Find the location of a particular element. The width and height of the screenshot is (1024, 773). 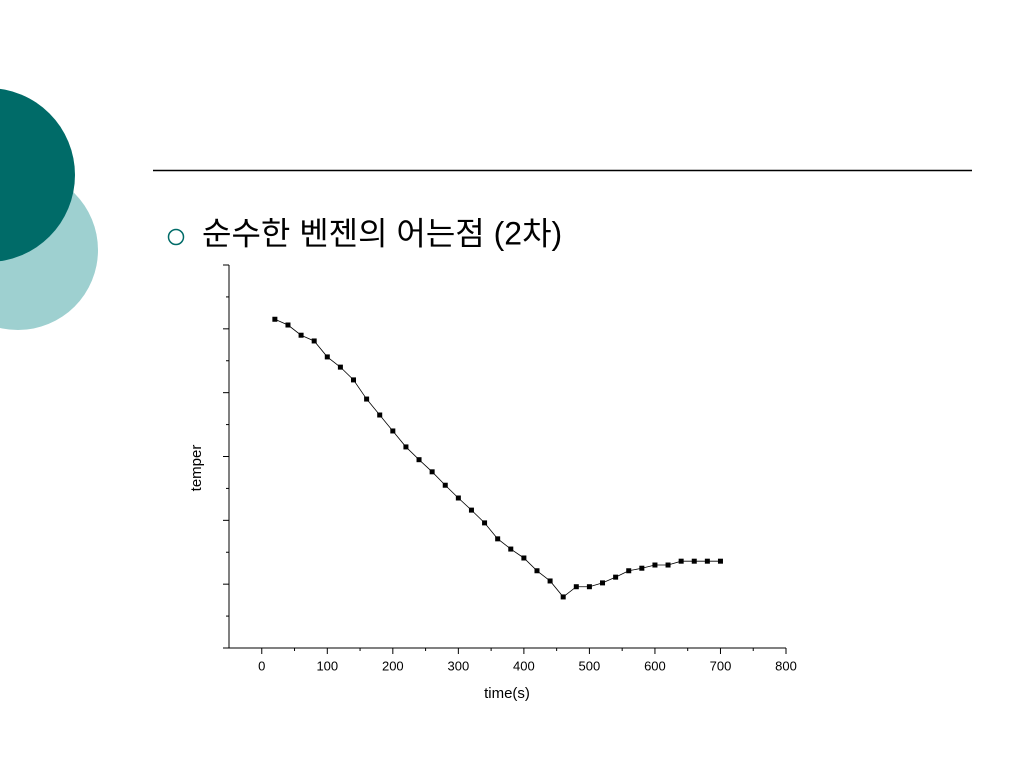

y-axis-label: temper is located at coordinates (196, 468).